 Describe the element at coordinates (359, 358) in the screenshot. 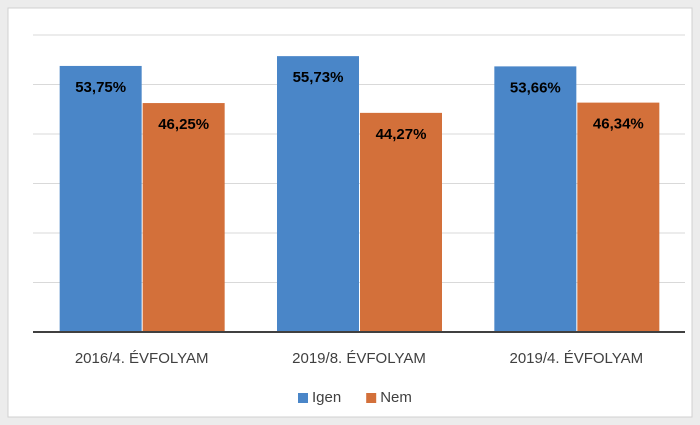

I see `x-tick-label: 2019/8. ÉVFOLYAM` at that location.